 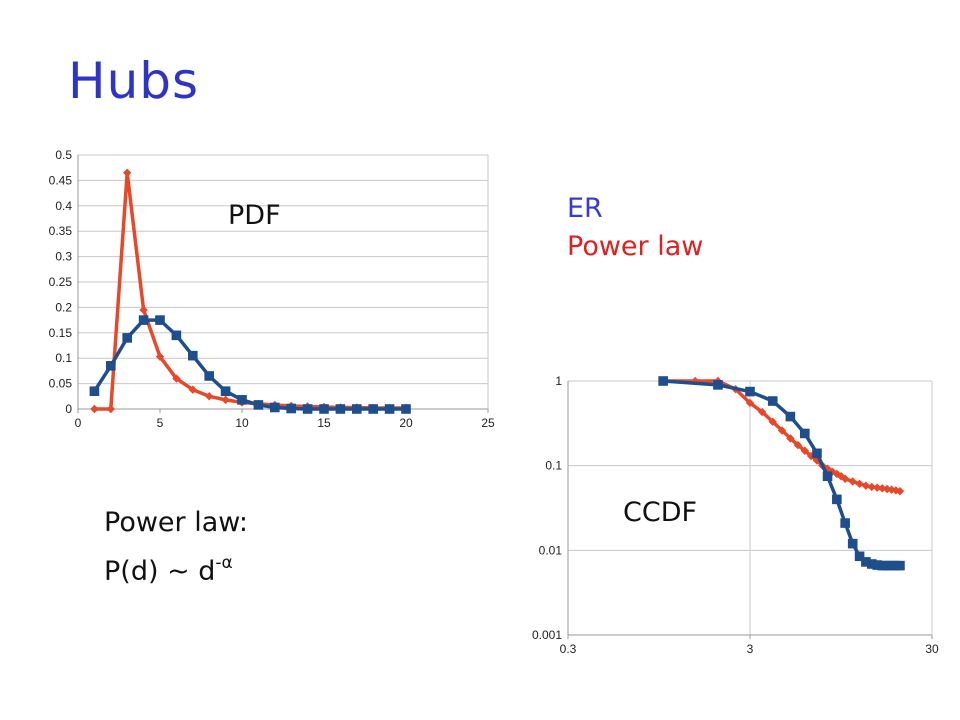 I want to click on chart0-ytick-label: 0.35, so click(x=61, y=231).